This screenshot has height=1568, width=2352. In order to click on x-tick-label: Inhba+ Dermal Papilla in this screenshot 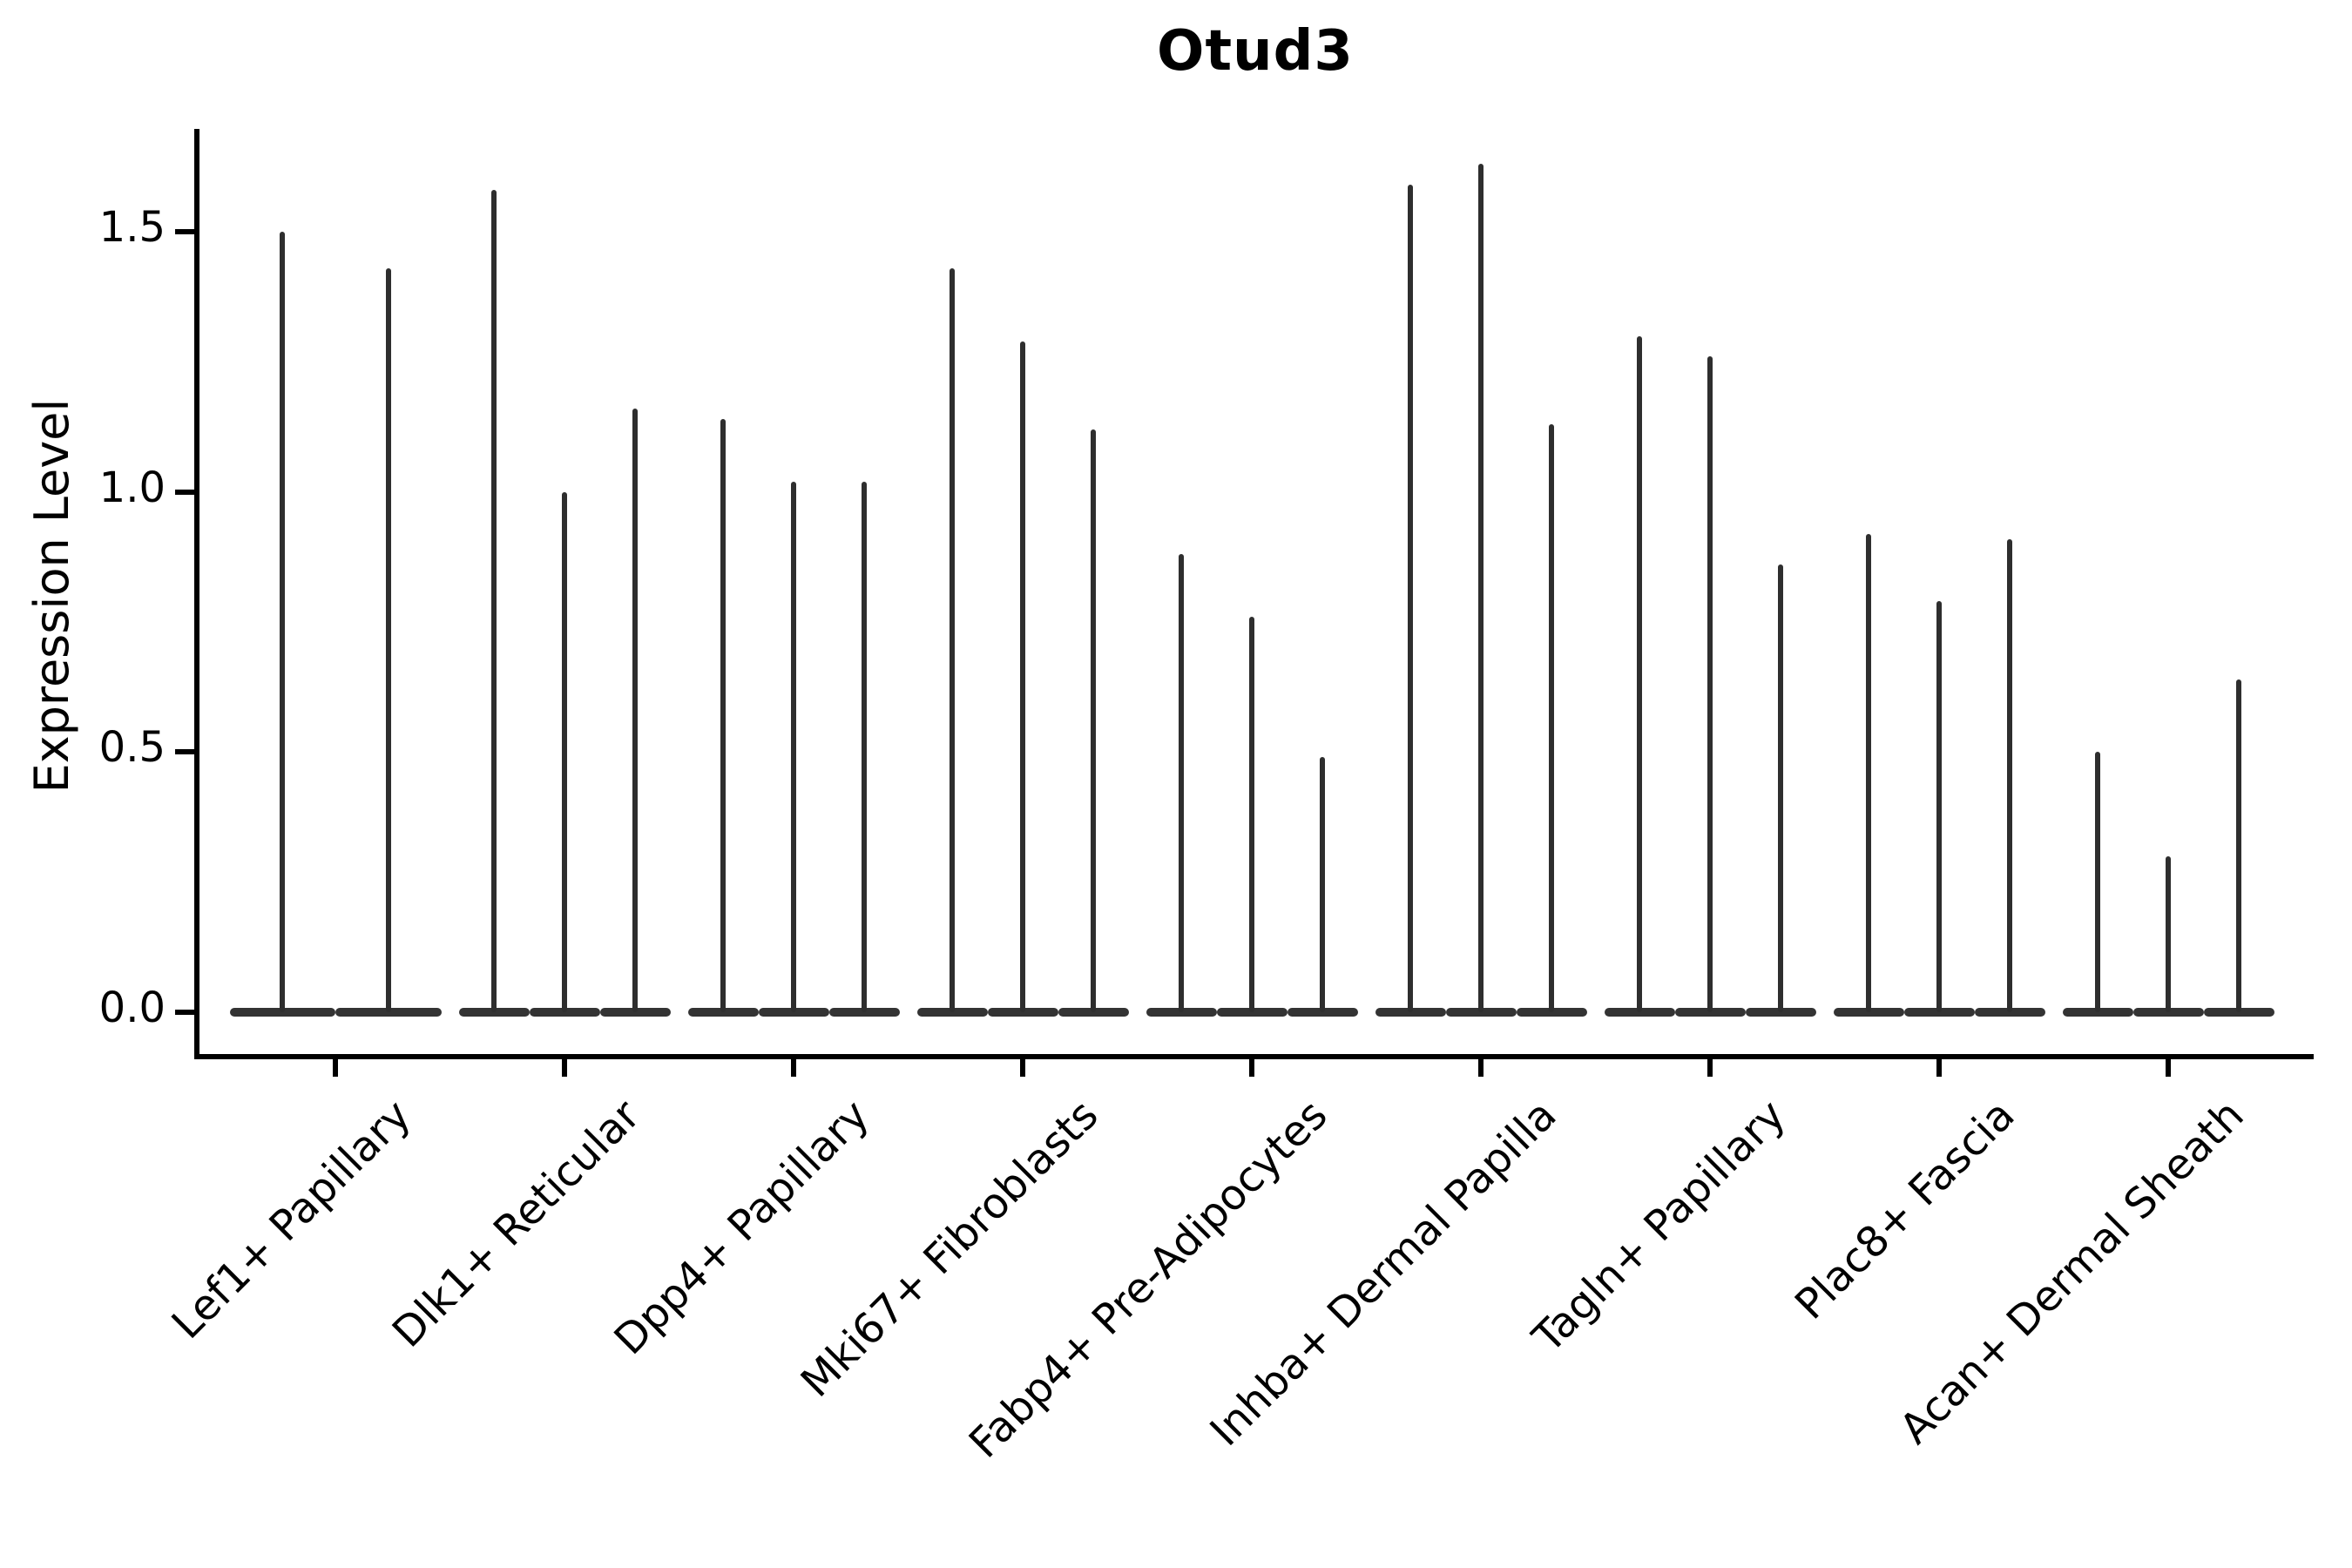, I will do `click(1383, 1273)`.